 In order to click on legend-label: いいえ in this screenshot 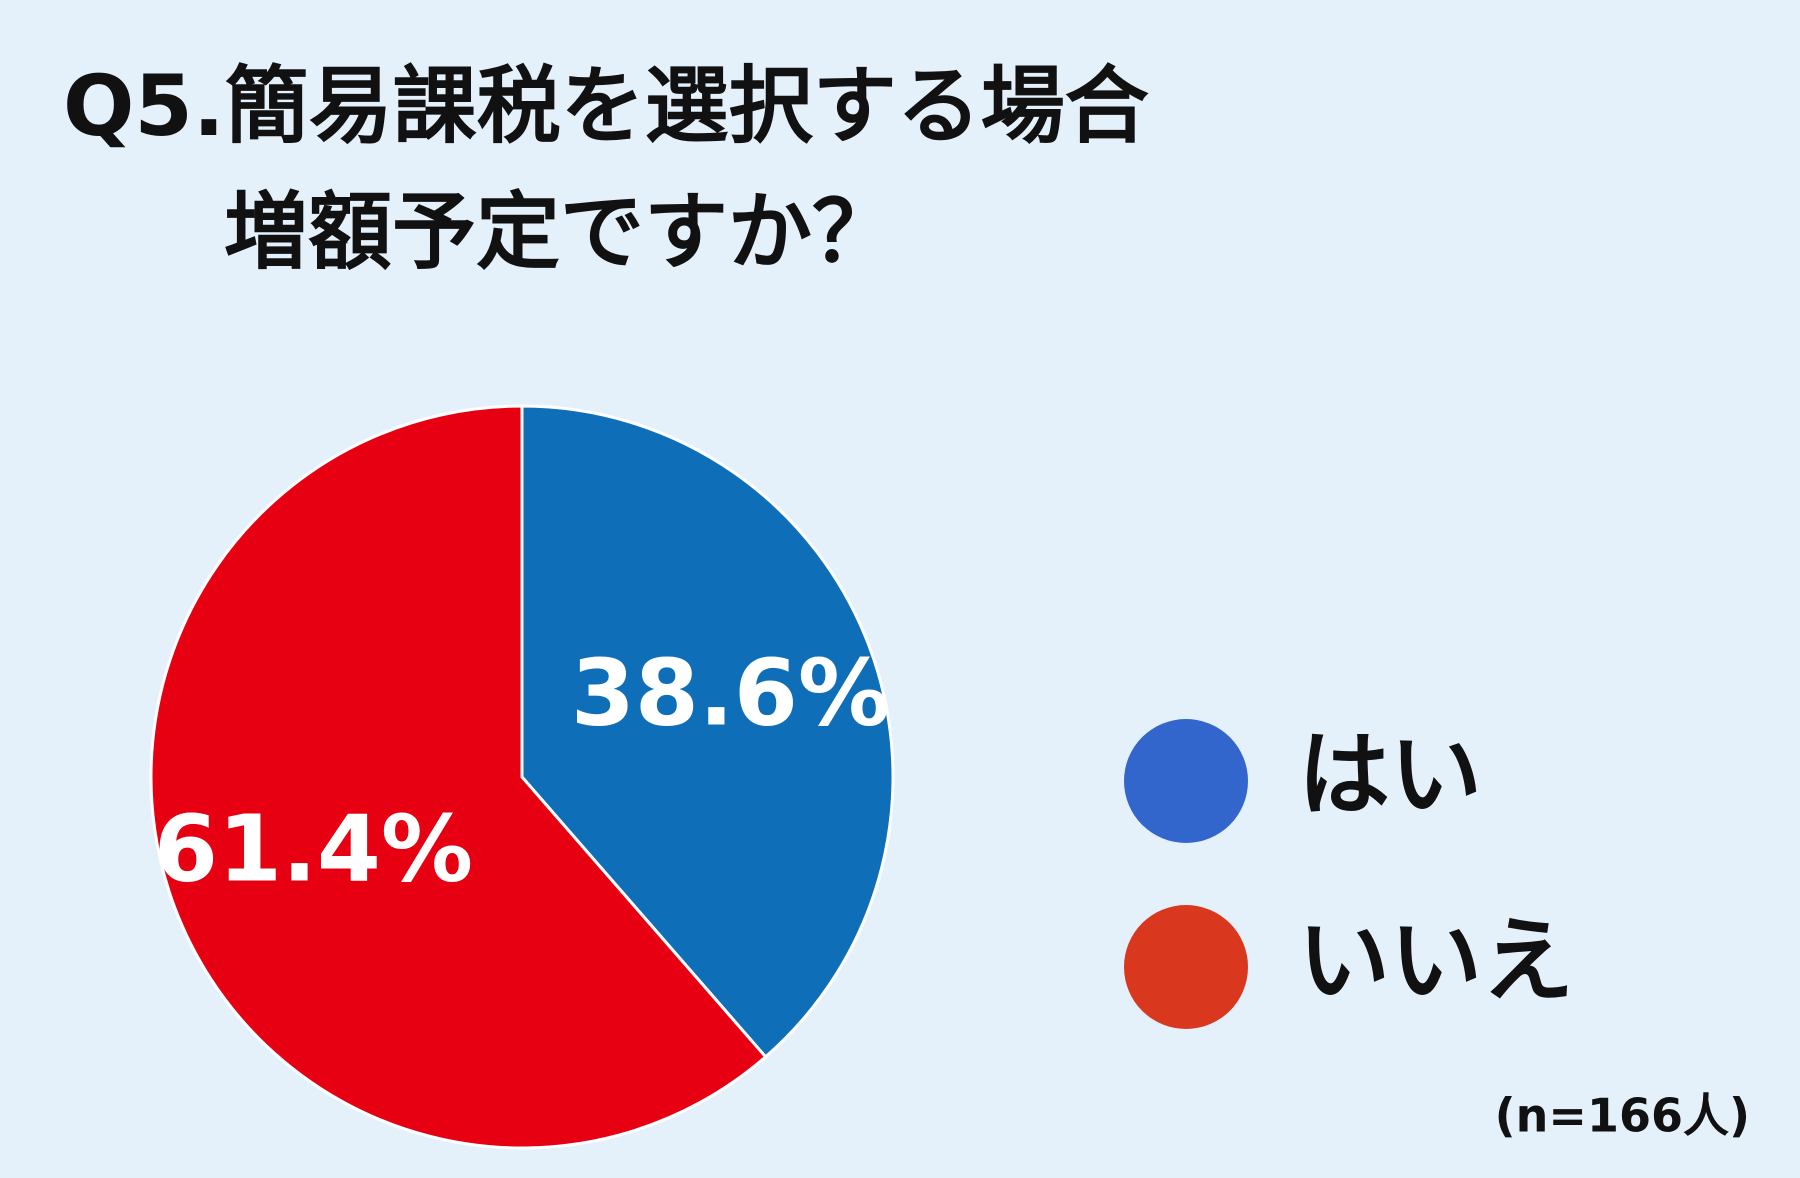, I will do `click(1436, 960)`.